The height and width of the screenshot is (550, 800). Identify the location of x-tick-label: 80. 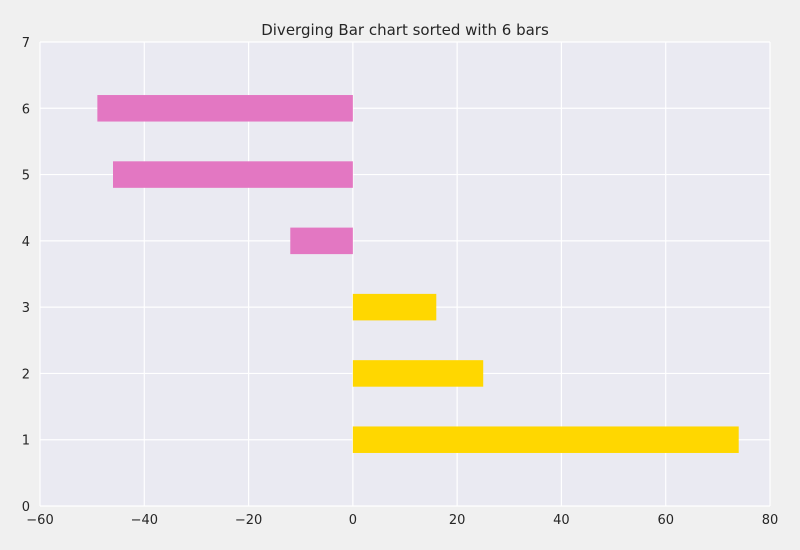
(770, 520).